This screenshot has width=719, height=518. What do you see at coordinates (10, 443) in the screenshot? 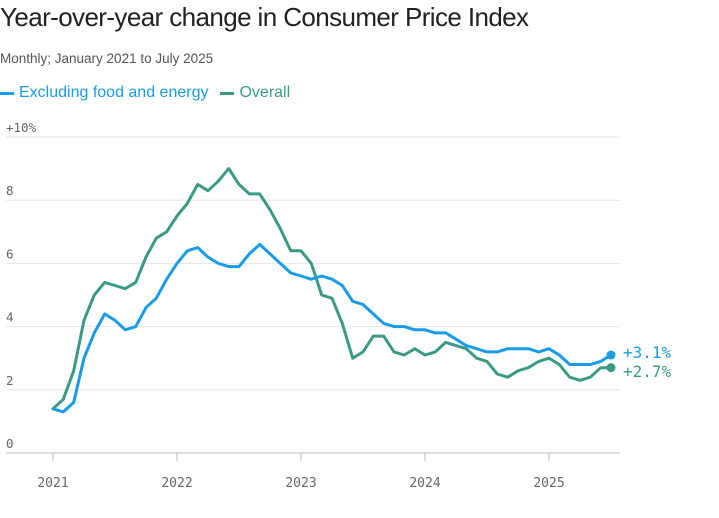
I see `y-tick-label: 0` at bounding box center [10, 443].